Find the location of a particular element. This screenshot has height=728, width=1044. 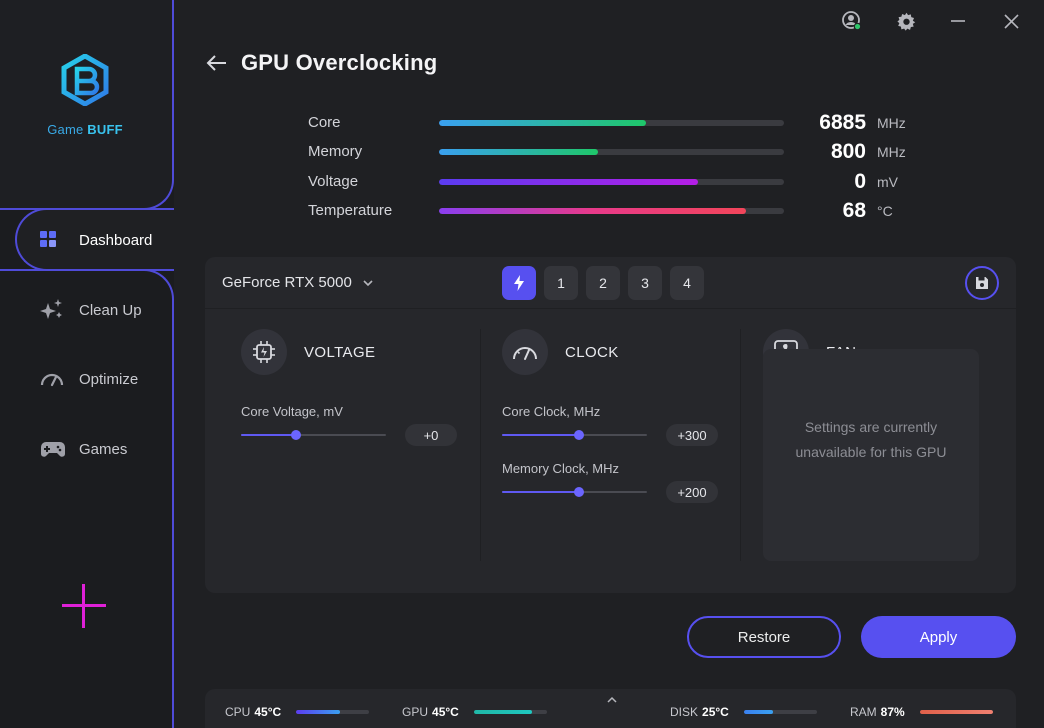

save-profile-button is located at coordinates (982, 283).